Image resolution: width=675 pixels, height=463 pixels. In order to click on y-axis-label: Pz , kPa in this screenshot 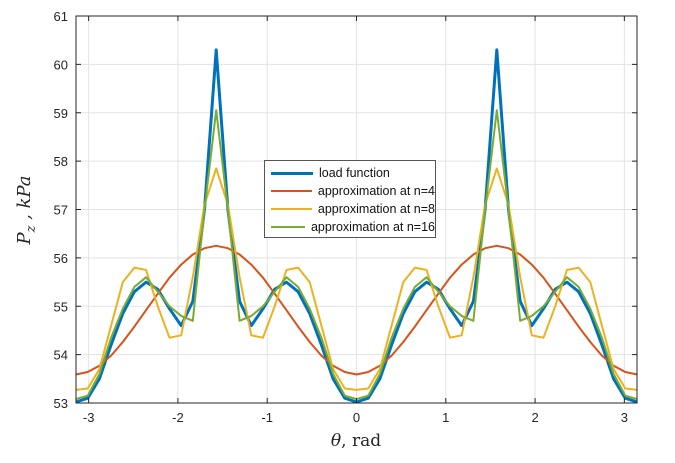, I will do `click(26, 210)`.